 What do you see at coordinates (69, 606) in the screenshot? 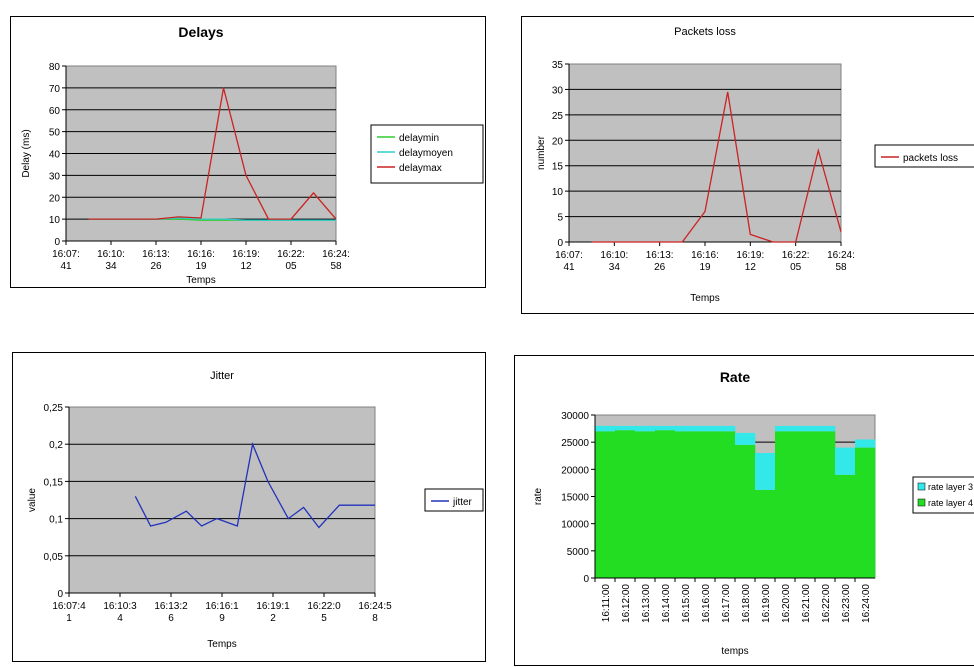
I see `x-tick-label: 16:07:4` at bounding box center [69, 606].